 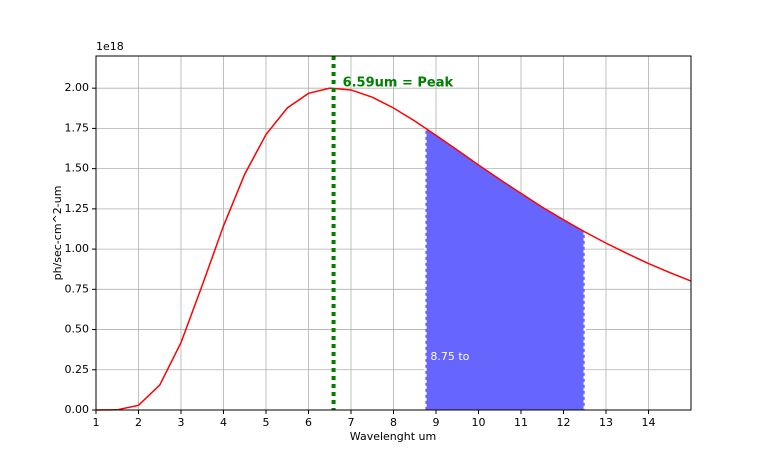 I want to click on y-tick-label: 1.00, so click(x=77, y=248).